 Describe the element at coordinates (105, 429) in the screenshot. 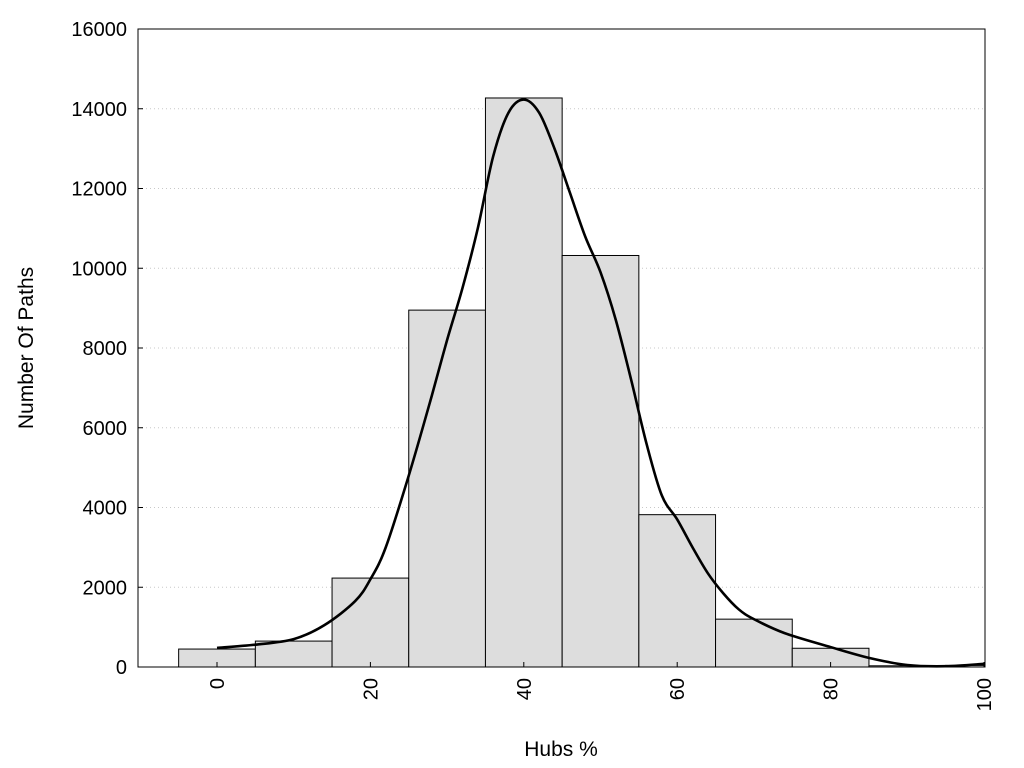

I see `y-tick-label: 6000` at that location.